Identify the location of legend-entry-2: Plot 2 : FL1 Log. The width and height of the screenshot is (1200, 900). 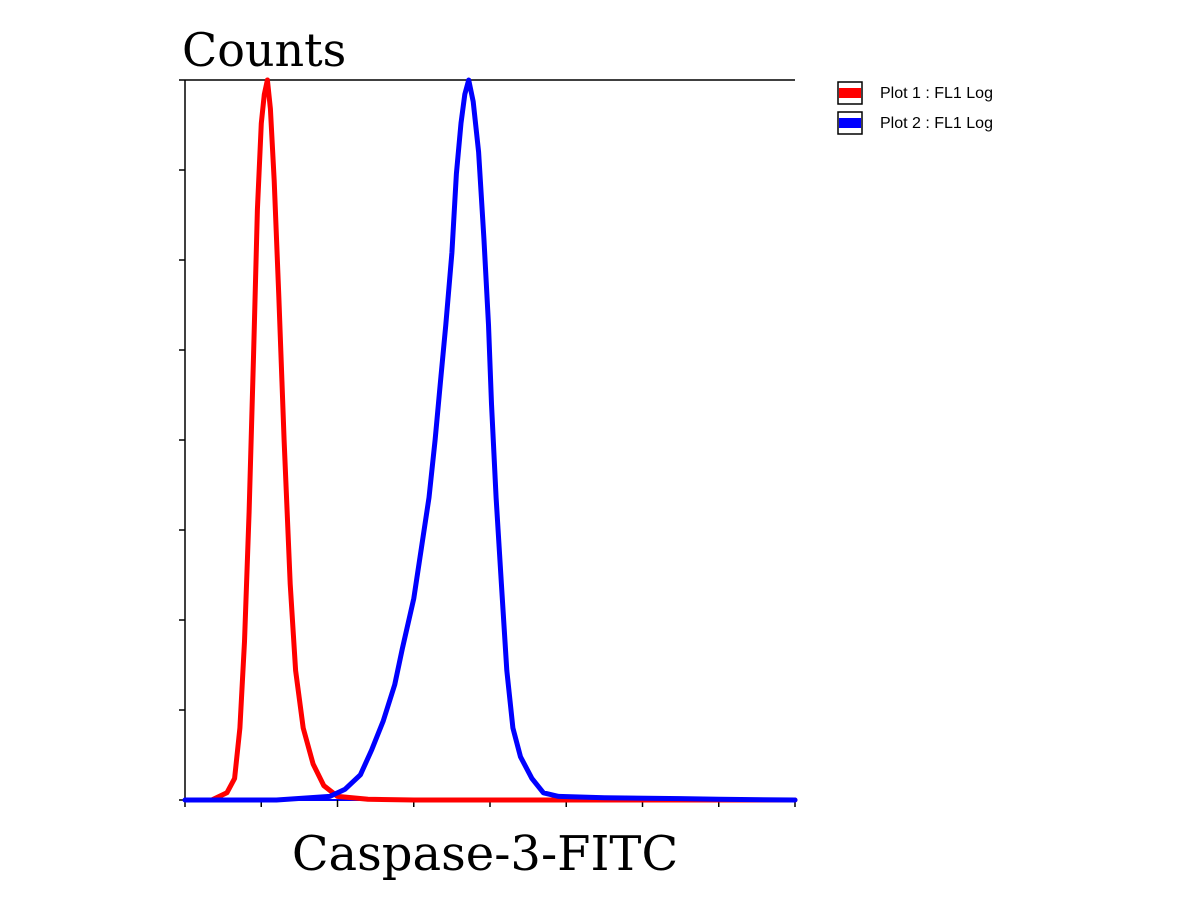
(936, 123).